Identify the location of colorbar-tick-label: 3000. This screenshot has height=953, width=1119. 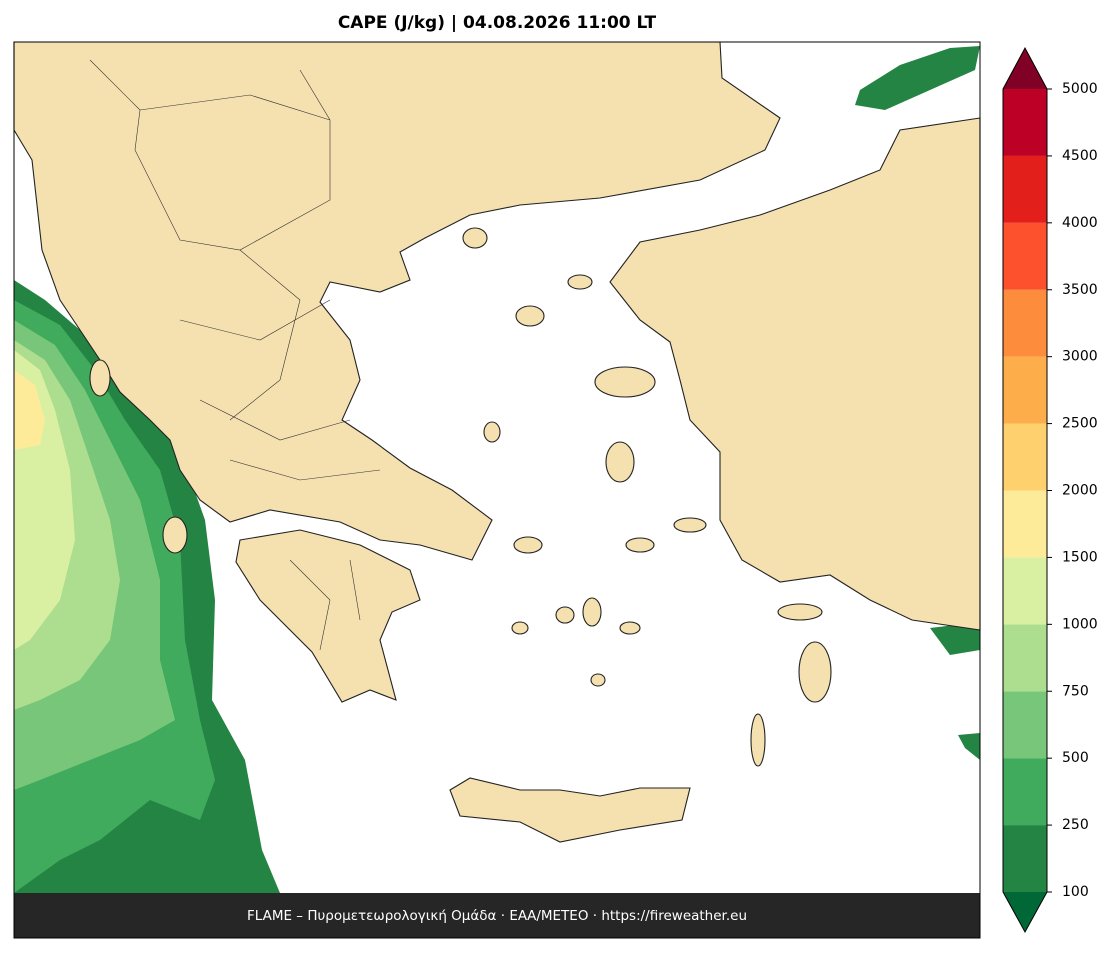
(1080, 357).